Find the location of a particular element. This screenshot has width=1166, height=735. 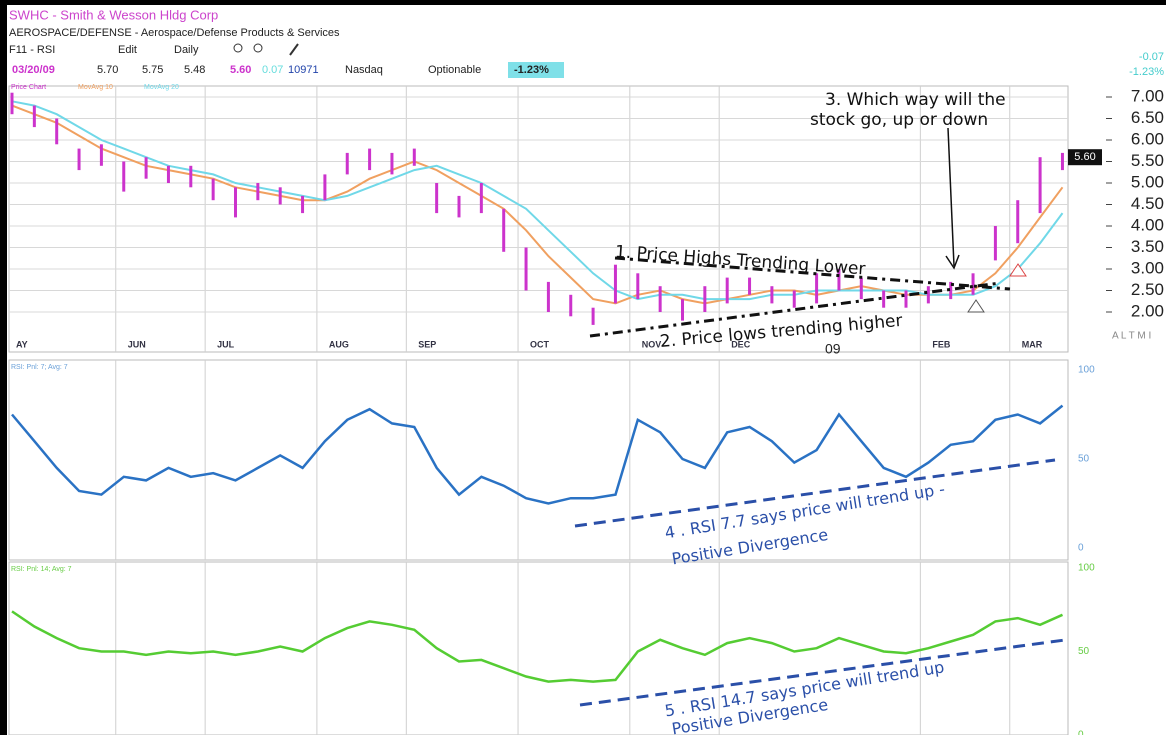

quote-open: 5.70 is located at coordinates (107, 70).